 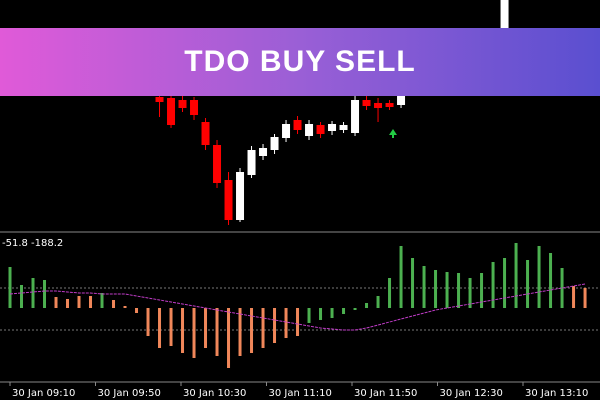 I want to click on x-tick-label: 30 Jan 11:50, so click(x=385, y=393).